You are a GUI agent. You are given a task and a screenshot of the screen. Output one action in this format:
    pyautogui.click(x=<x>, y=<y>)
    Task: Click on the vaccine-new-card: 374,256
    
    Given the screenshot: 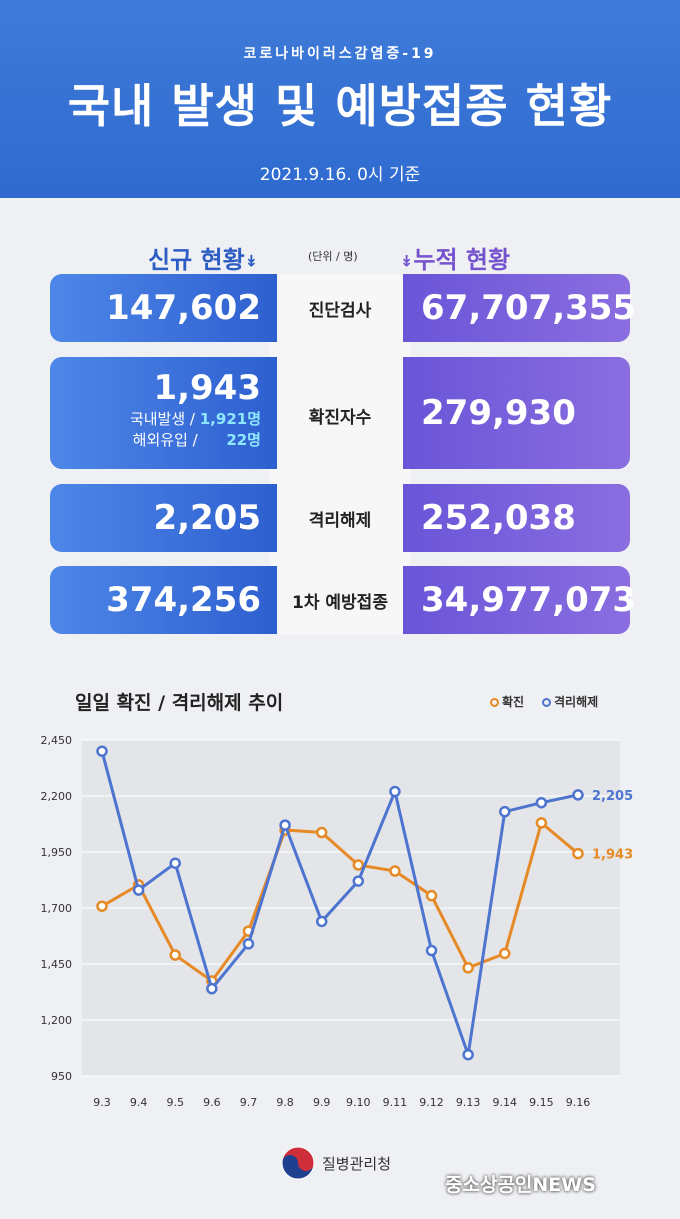 What is the action you would take?
    pyautogui.click(x=163, y=600)
    